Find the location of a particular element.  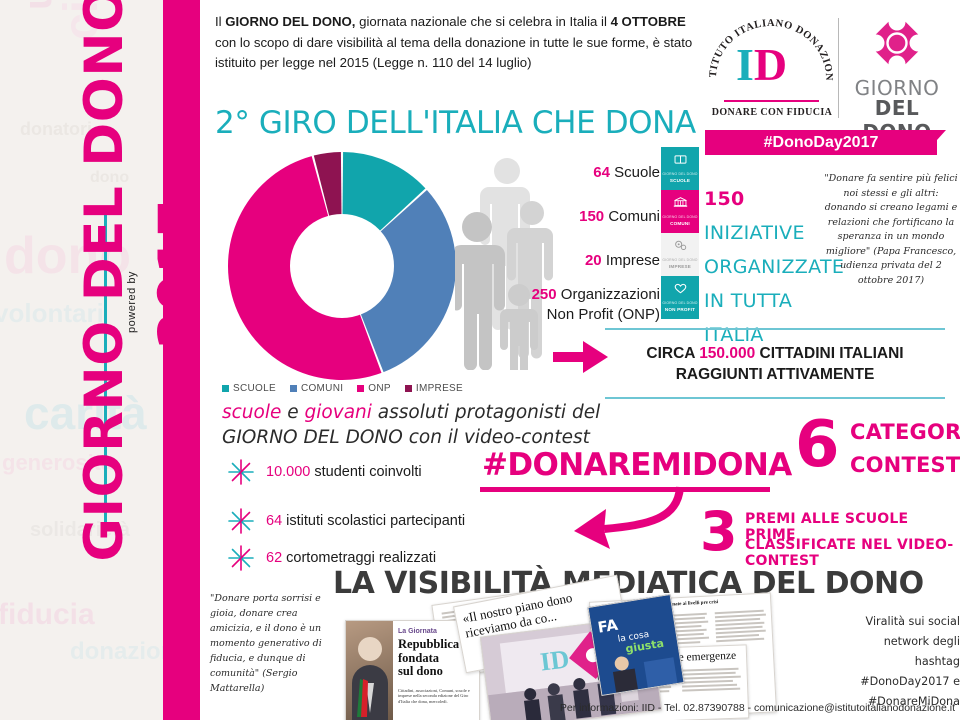

legend-item-onp: ONP is located at coordinates (374, 388).